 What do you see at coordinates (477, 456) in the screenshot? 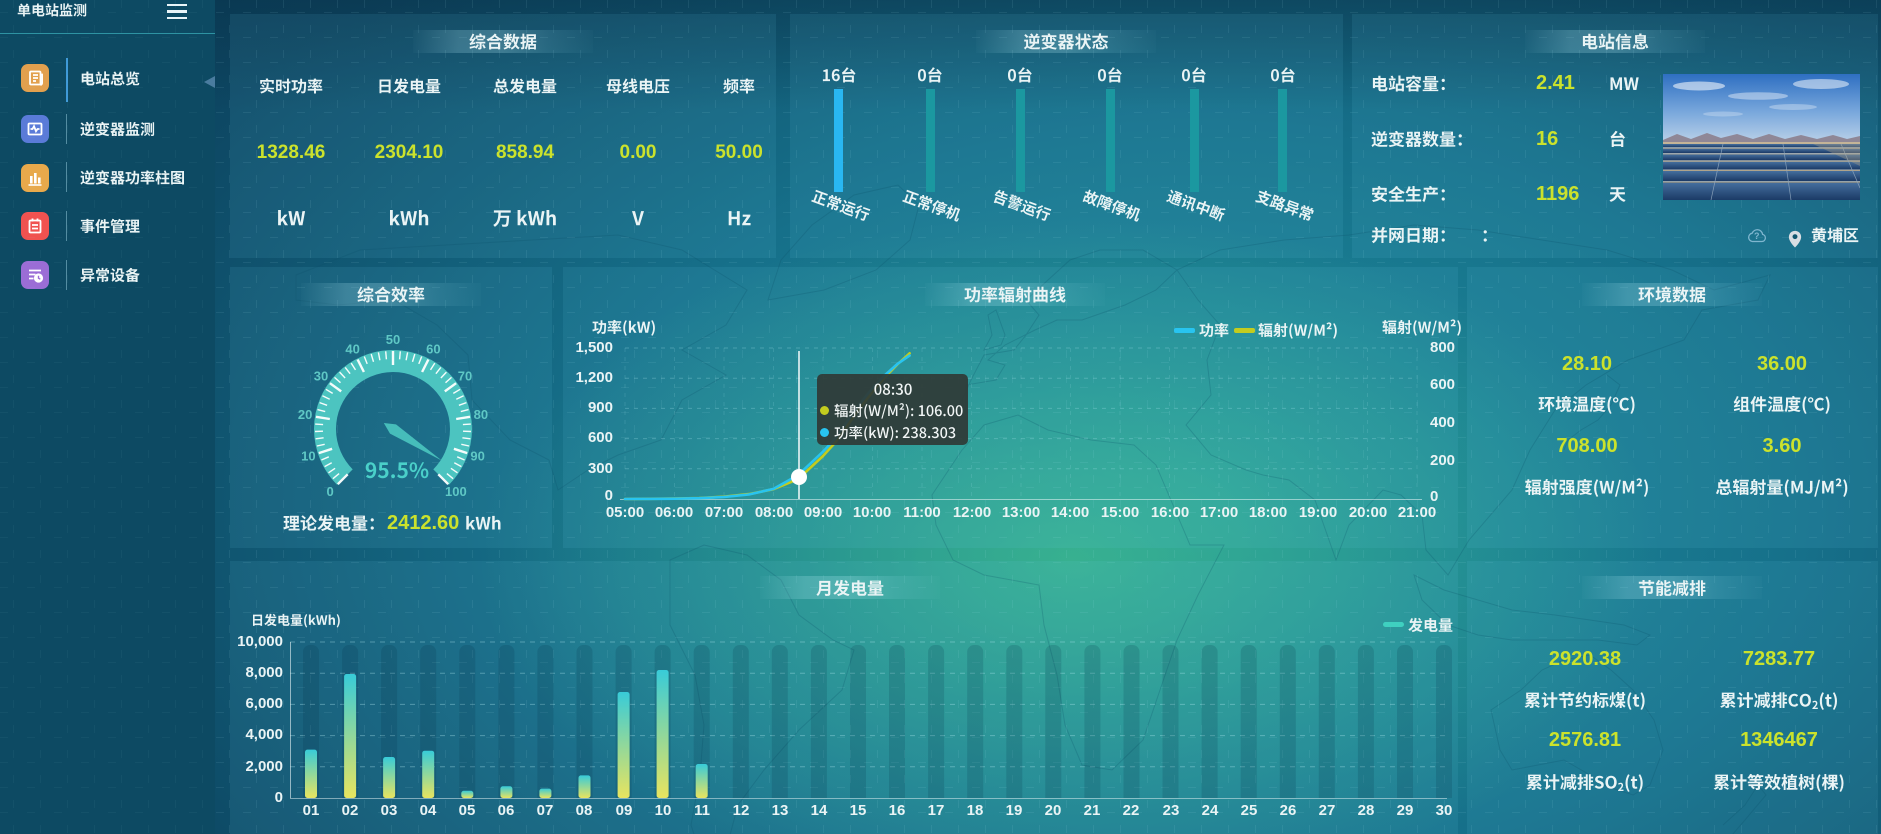
I see `svg-text: 90` at bounding box center [477, 456].